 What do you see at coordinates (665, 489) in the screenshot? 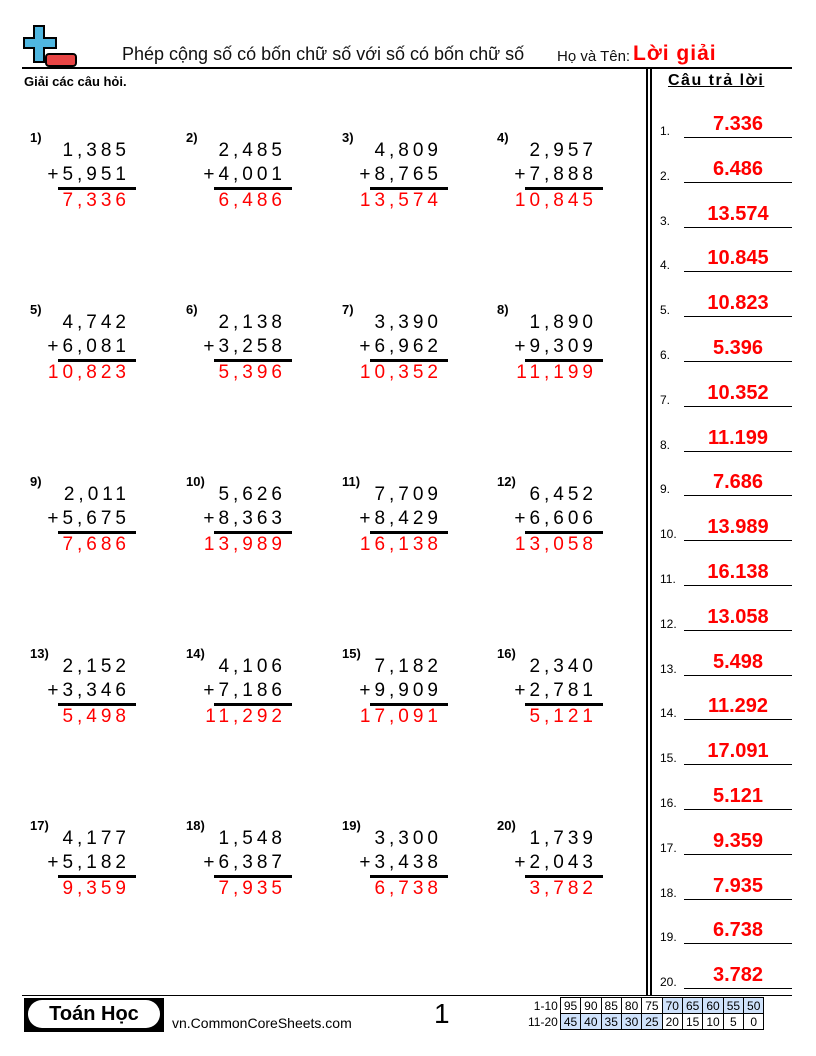
I see `answer-number: 9.` at bounding box center [665, 489].